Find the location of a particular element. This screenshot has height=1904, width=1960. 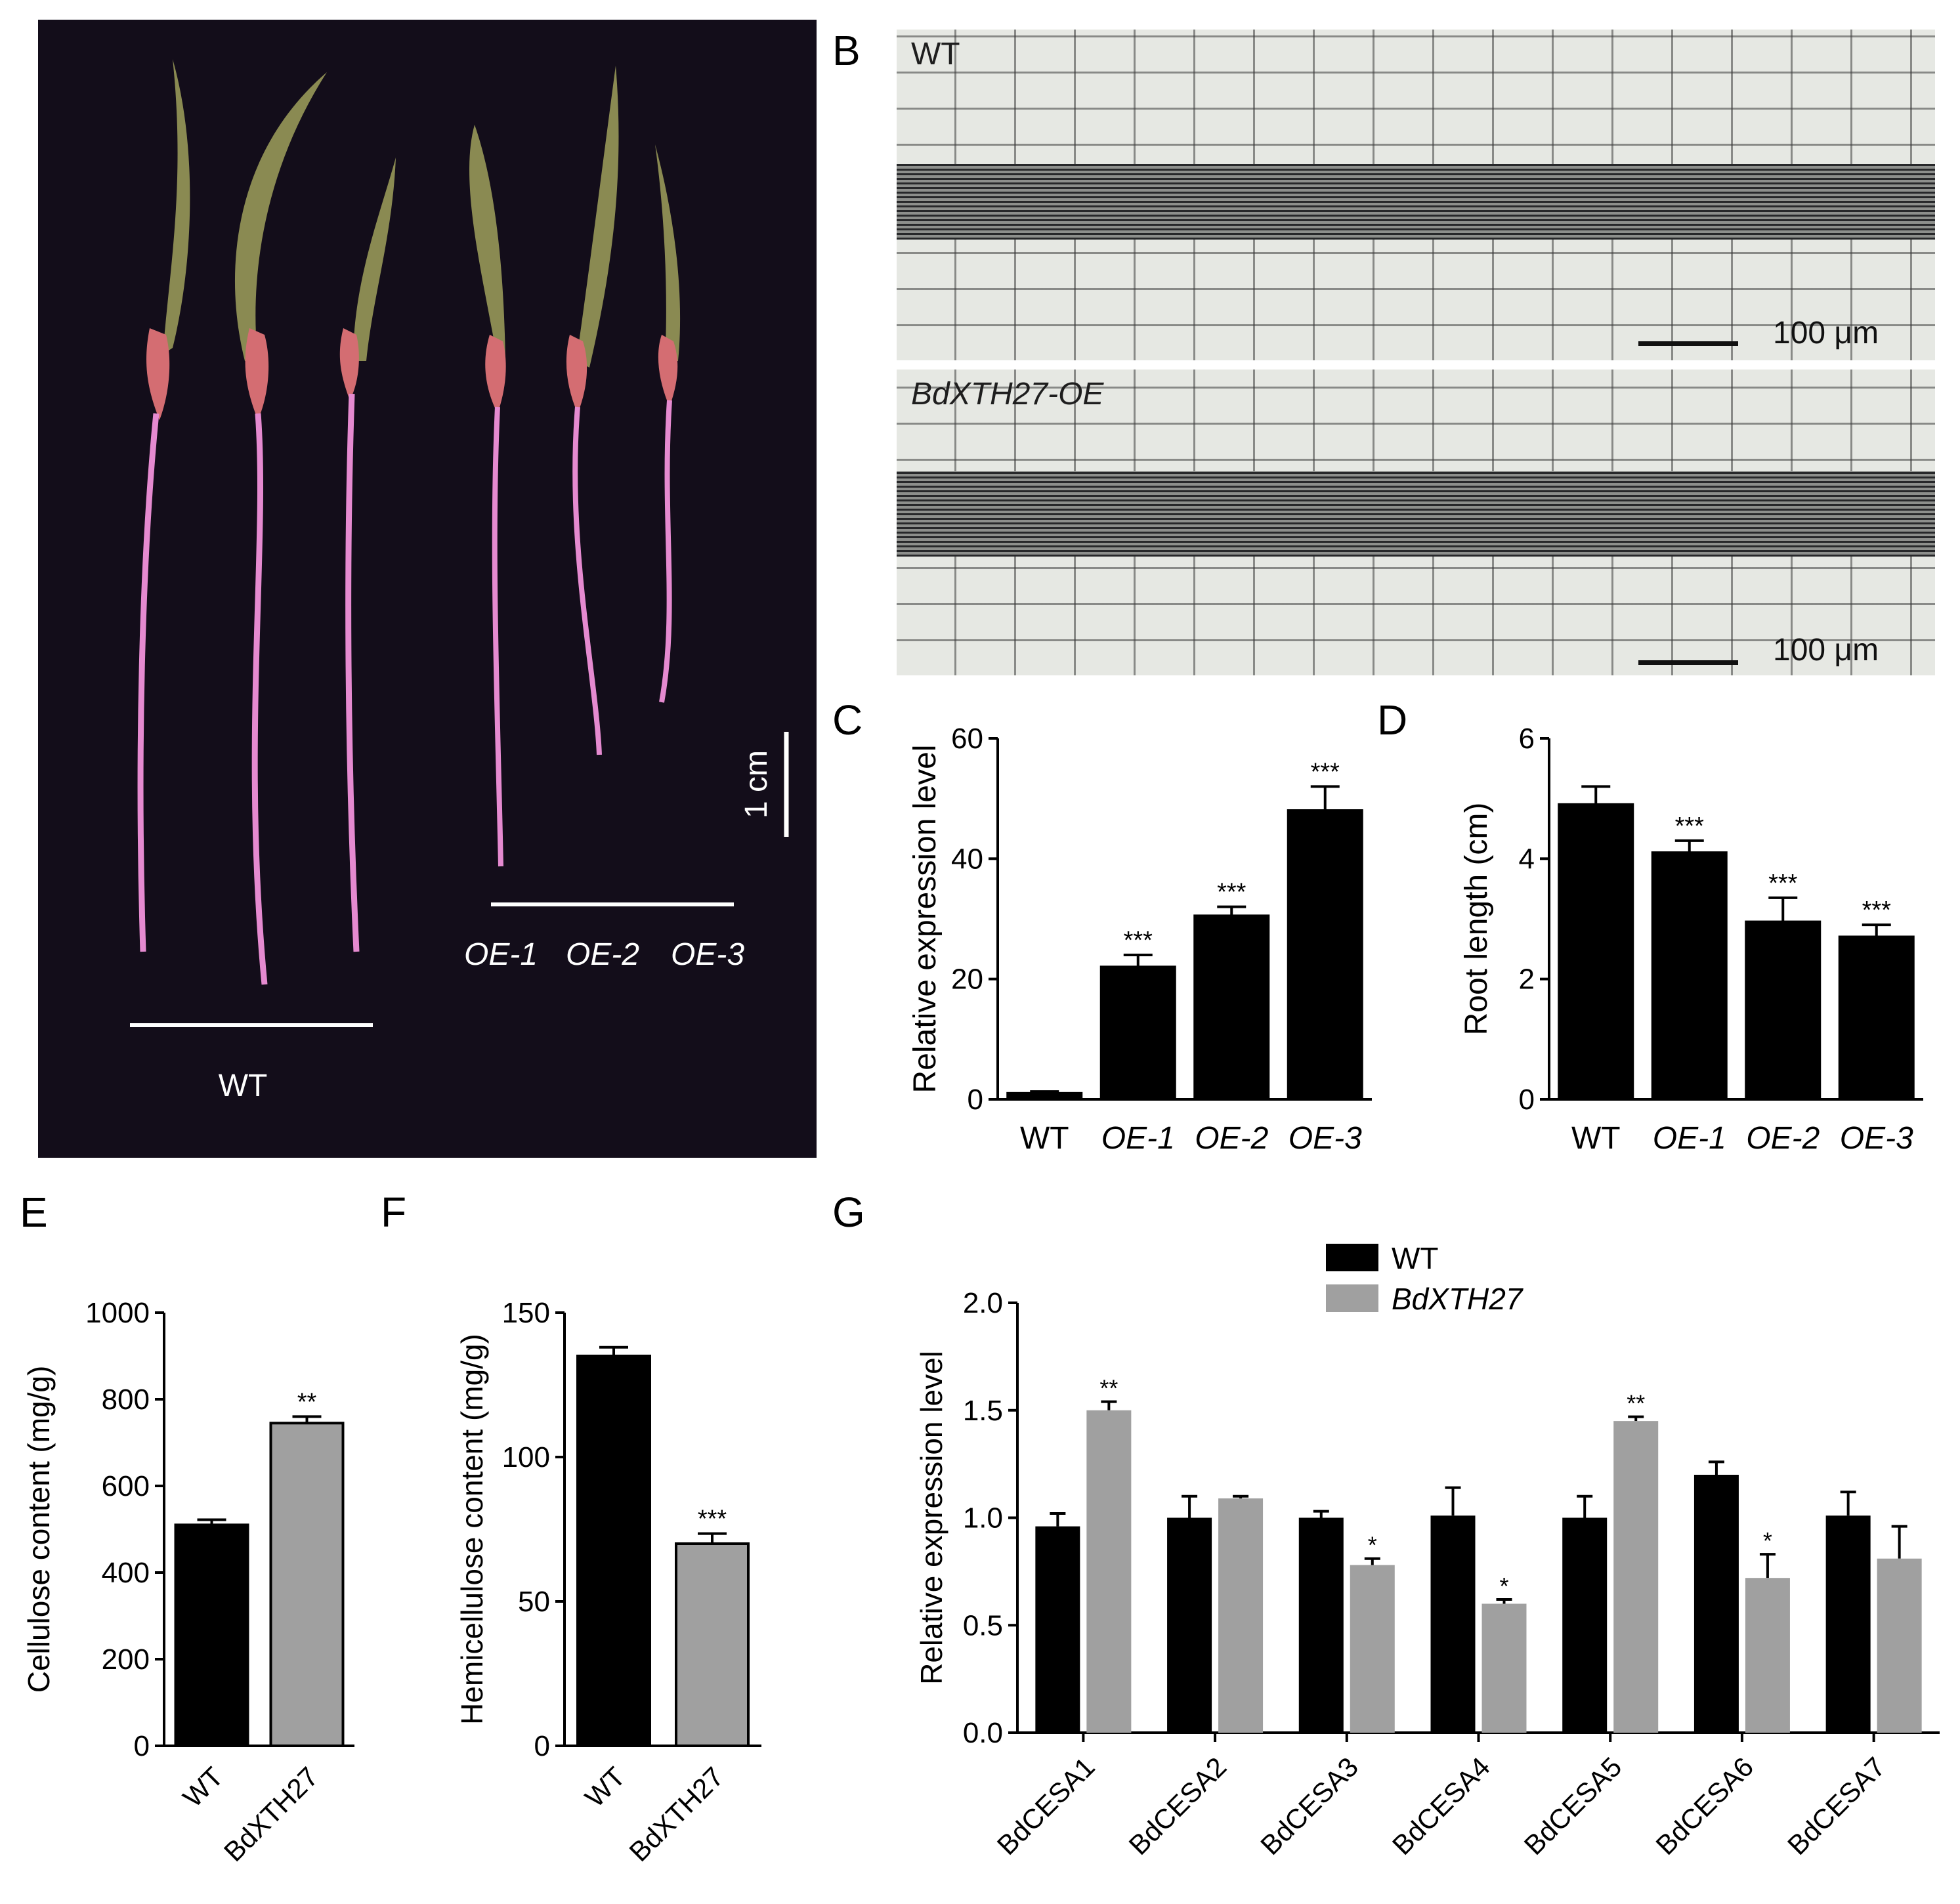

x-tick-label: BdCESA1 is located at coordinates (1046, 1806).